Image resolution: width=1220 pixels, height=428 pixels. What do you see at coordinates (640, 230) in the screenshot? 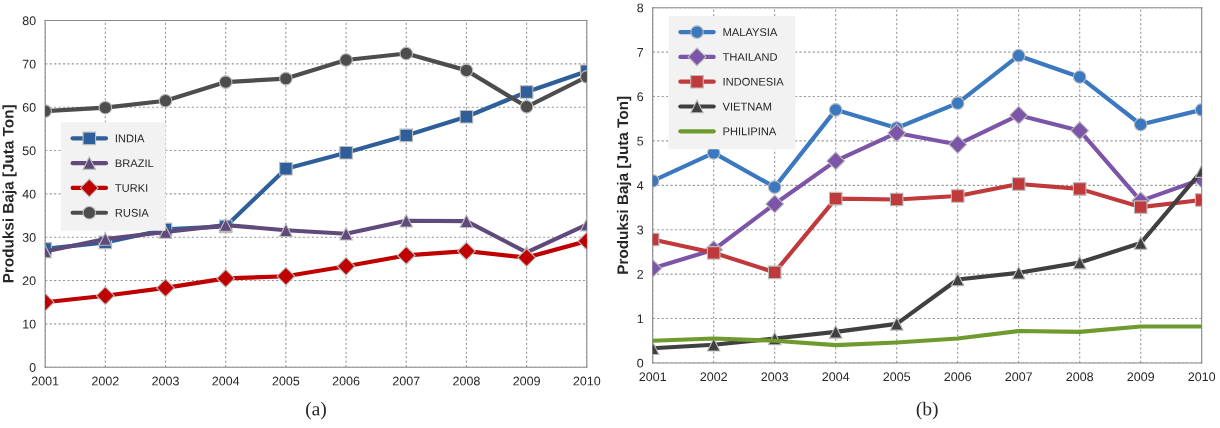
I see `y-tick-label: 3` at bounding box center [640, 230].